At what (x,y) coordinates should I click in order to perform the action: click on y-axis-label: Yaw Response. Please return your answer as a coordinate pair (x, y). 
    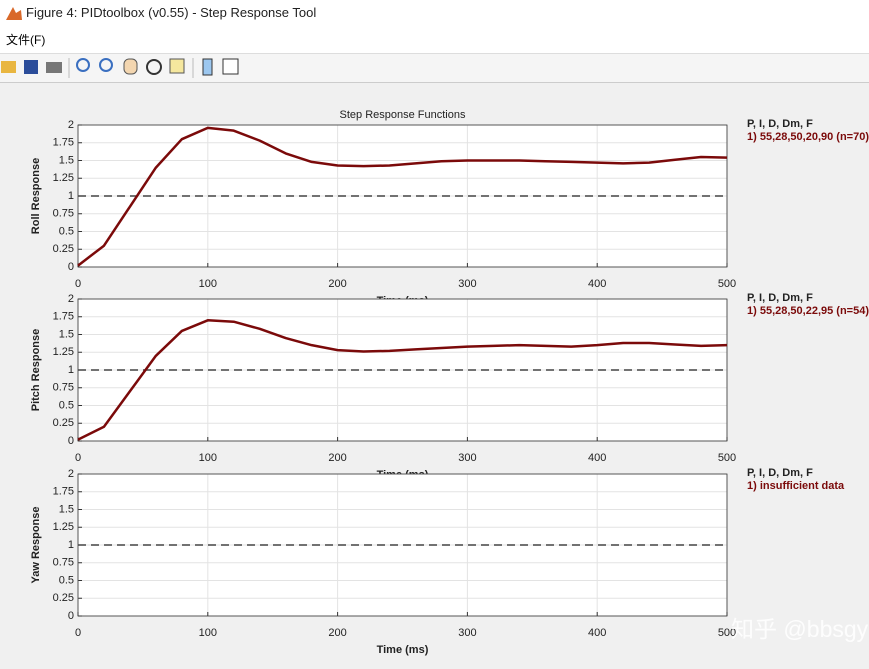
    Looking at the image, I should click on (36, 544).